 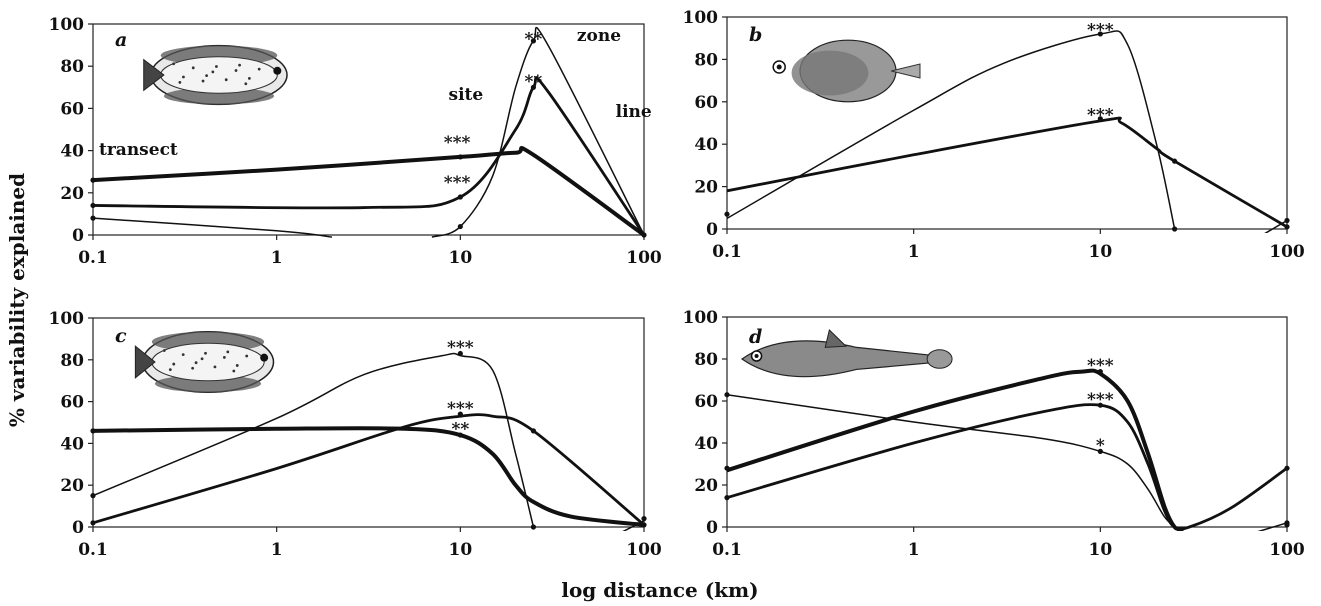 I want to click on panel-letter: c, so click(x=121, y=336).